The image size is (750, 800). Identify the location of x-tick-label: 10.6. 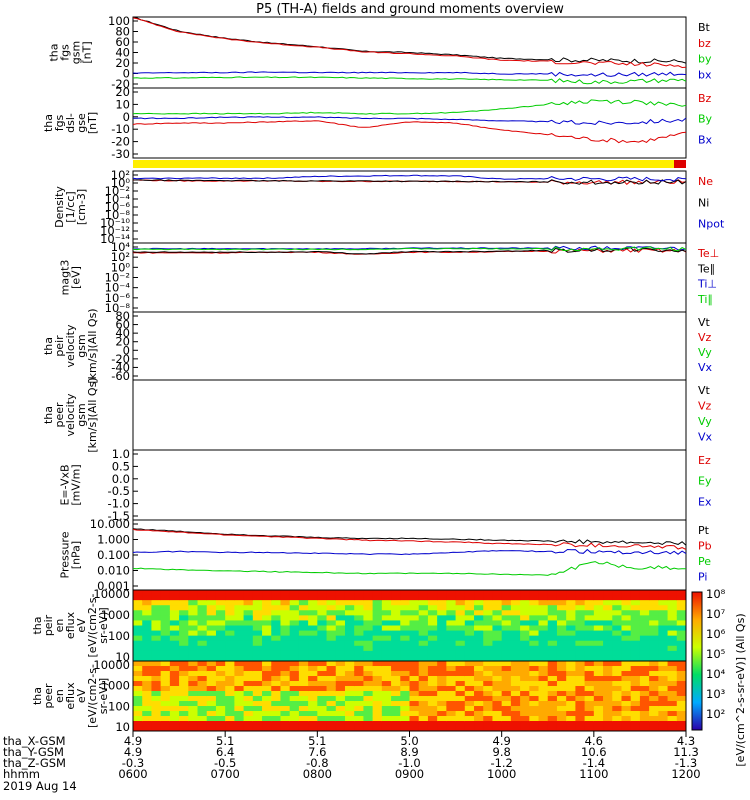
(594, 752).